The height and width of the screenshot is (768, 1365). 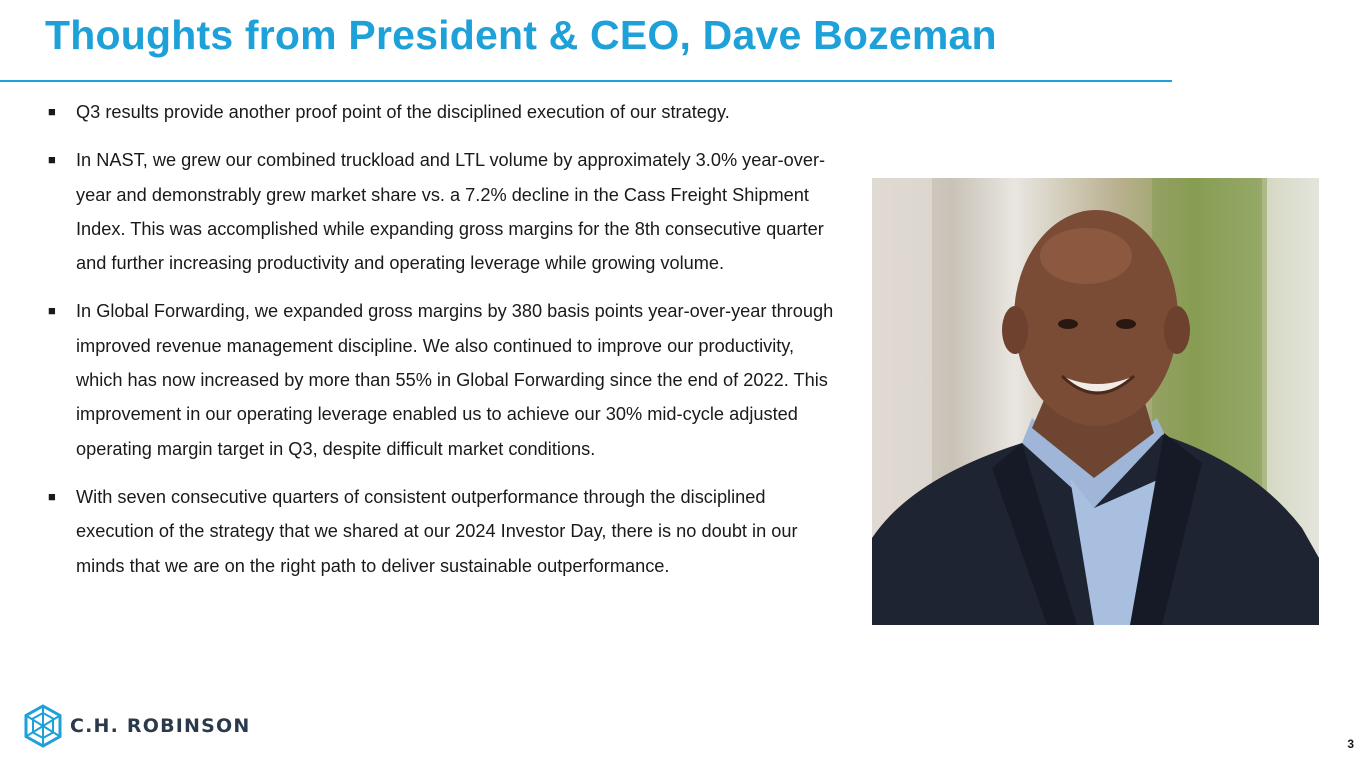 I want to click on company-logo: C.H. ROBINSON, so click(x=137, y=726).